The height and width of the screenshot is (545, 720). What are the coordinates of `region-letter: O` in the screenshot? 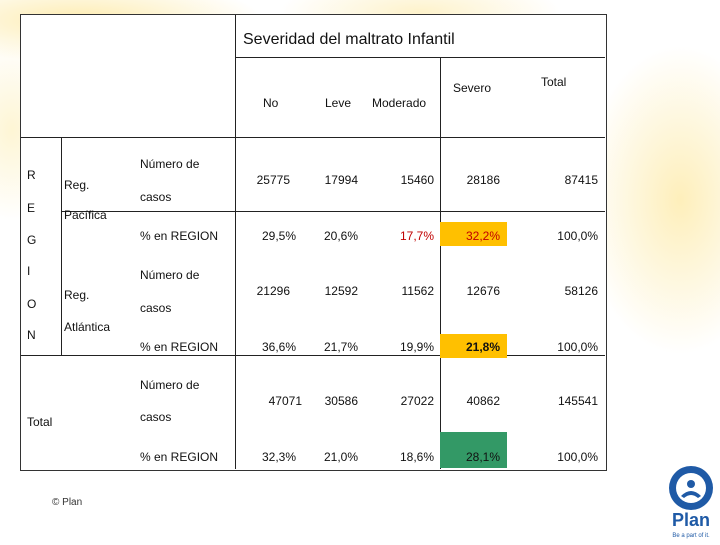 It's located at (32, 304).